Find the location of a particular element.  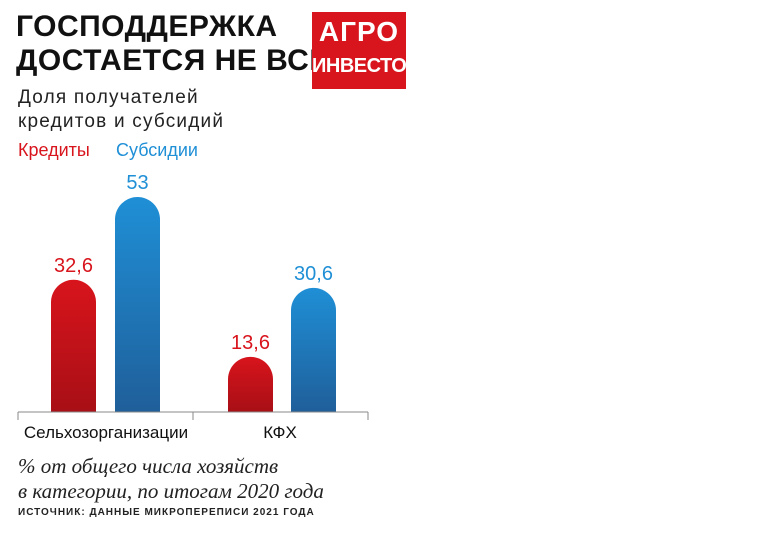

category-label-1: КФХ is located at coordinates (280, 432).